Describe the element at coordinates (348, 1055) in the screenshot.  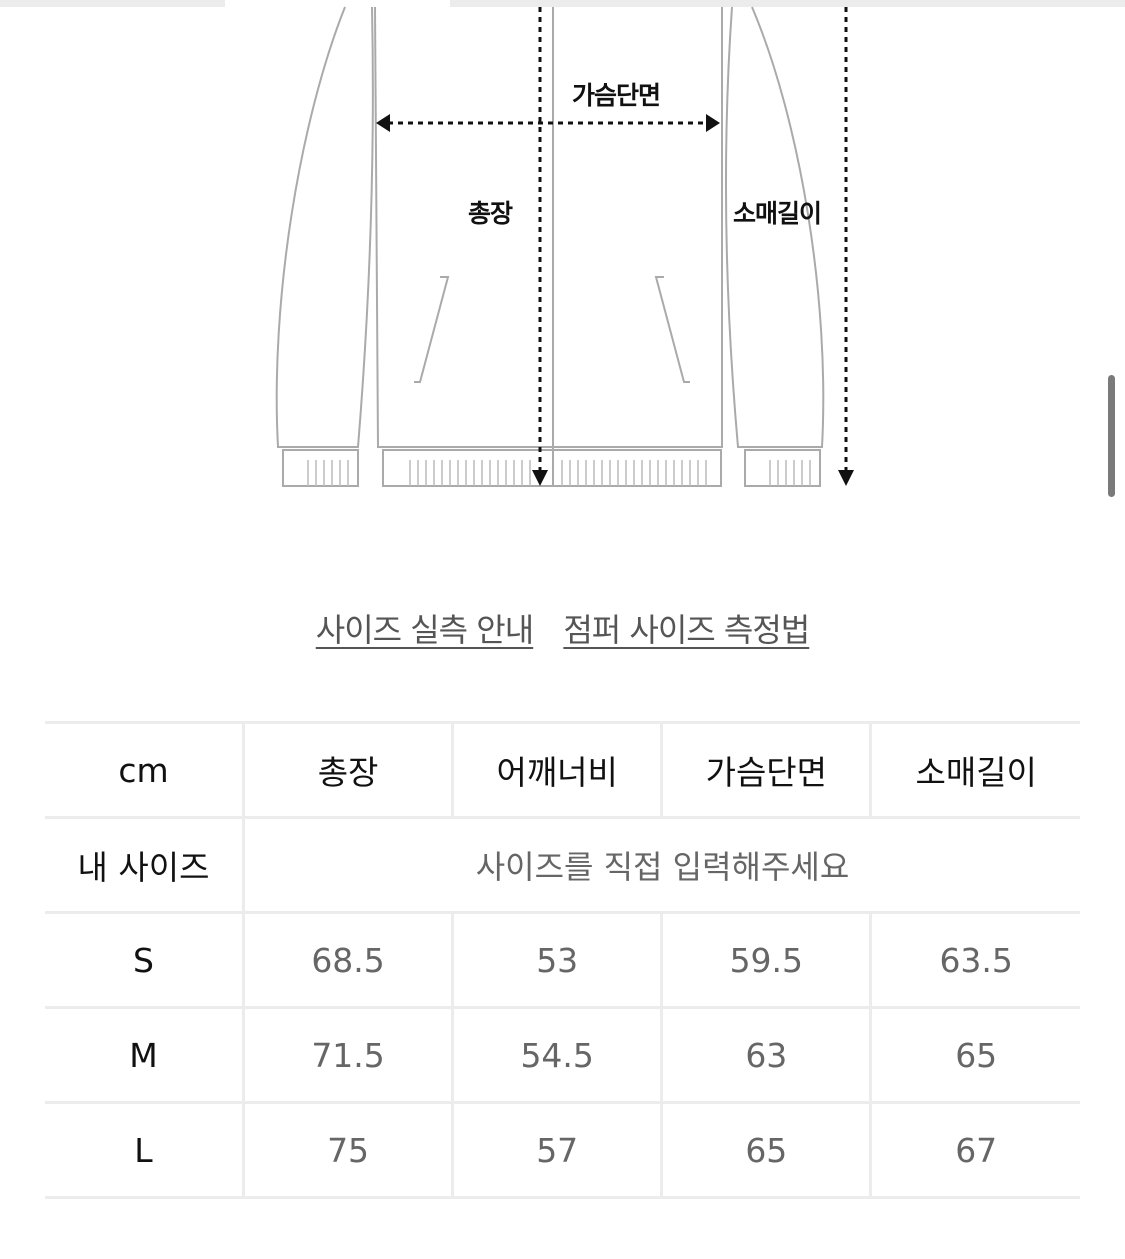
I see `table-cell: 71.5` at that location.